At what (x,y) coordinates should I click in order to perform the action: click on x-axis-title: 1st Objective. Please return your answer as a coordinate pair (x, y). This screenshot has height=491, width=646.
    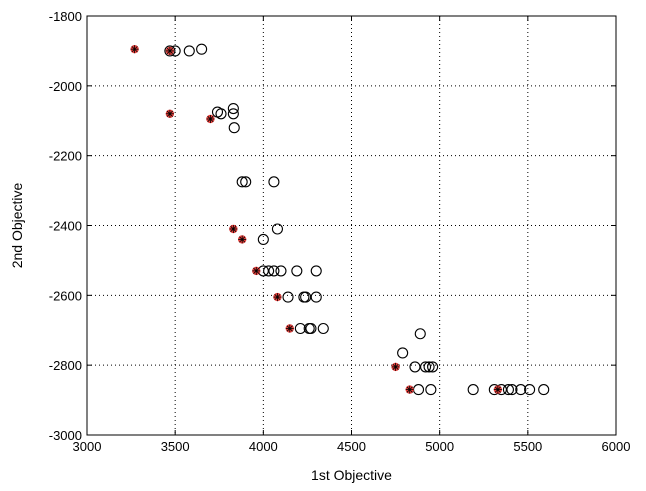
    Looking at the image, I should click on (351, 475).